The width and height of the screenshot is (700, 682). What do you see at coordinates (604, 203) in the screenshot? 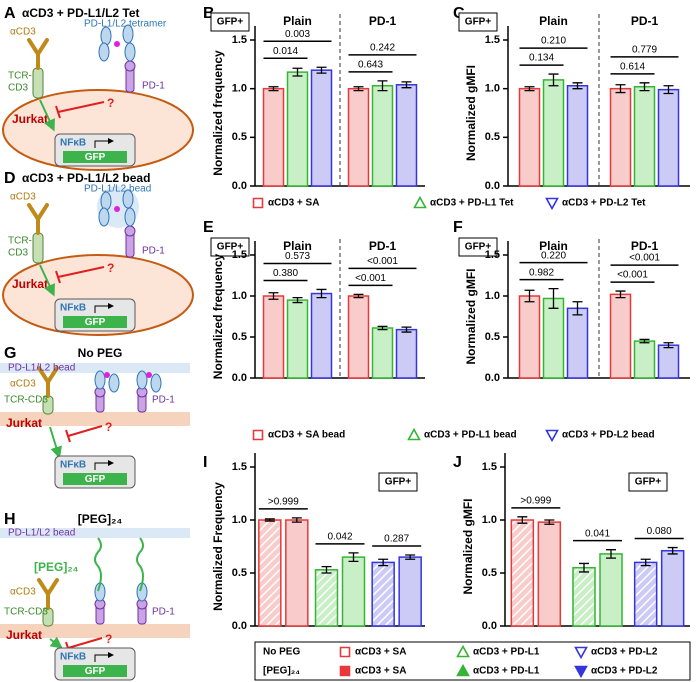
I see `legend-label: αCD3 + PD-L2 Tet` at bounding box center [604, 203].